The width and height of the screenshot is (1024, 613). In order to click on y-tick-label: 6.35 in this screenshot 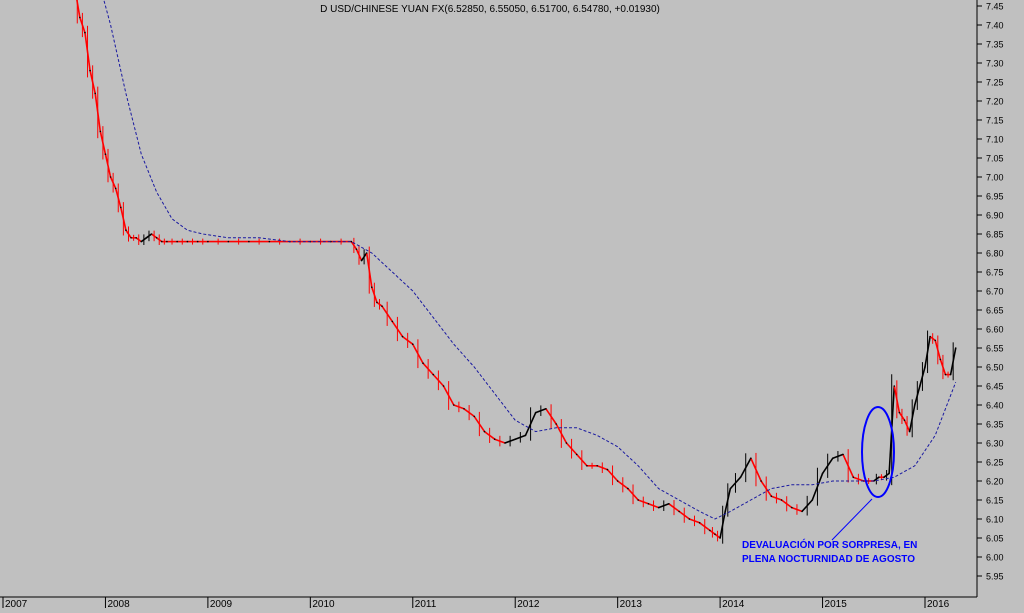, I will do `click(995, 425)`.